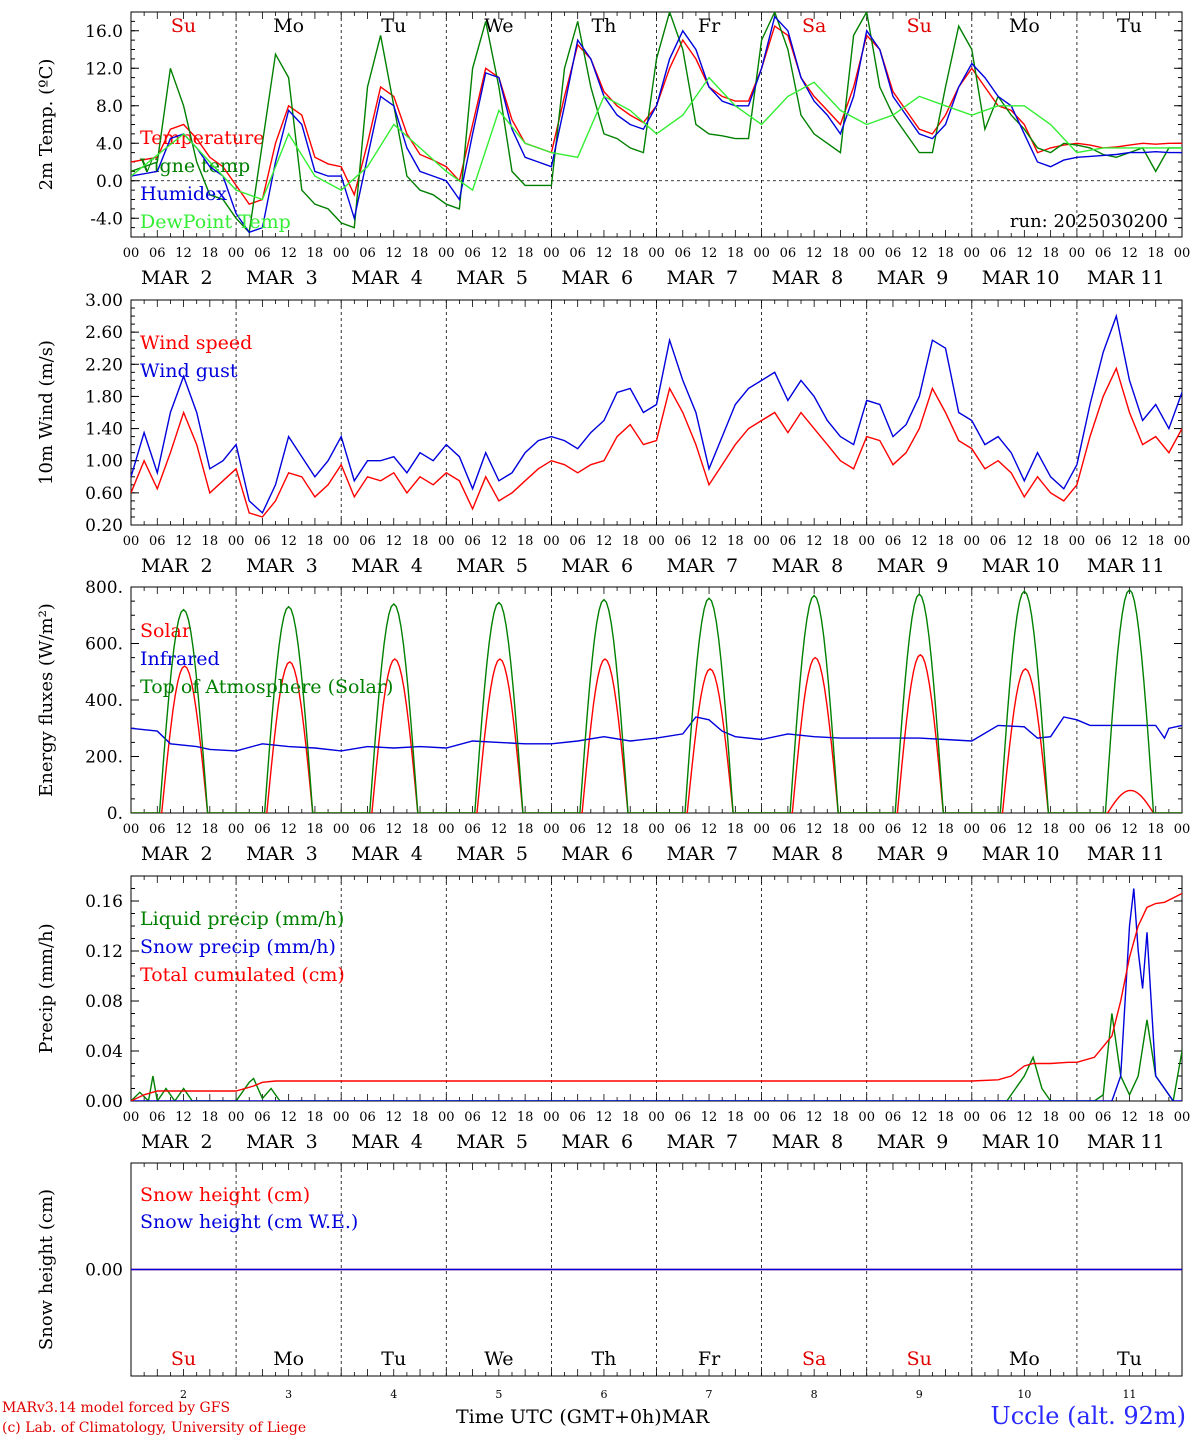  What do you see at coordinates (1088, 1416) in the screenshot?
I see `station-name: Uccle (alt. 92m)` at bounding box center [1088, 1416].